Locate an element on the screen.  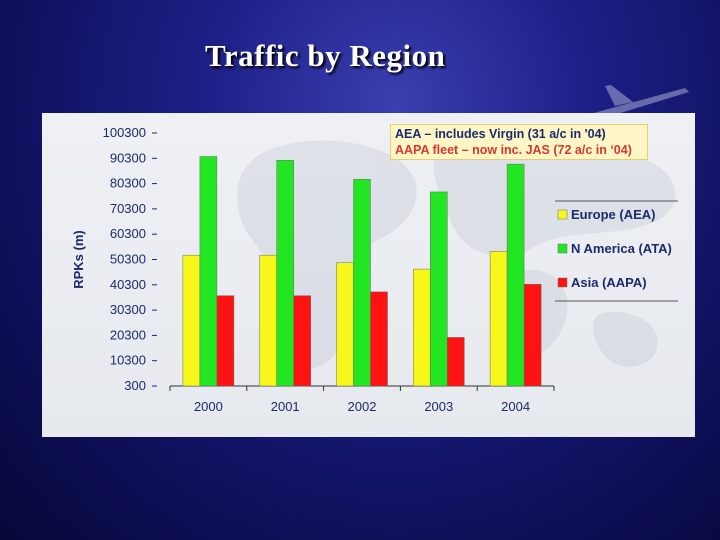
bar-n-america-ata-2002 is located at coordinates (362, 283).